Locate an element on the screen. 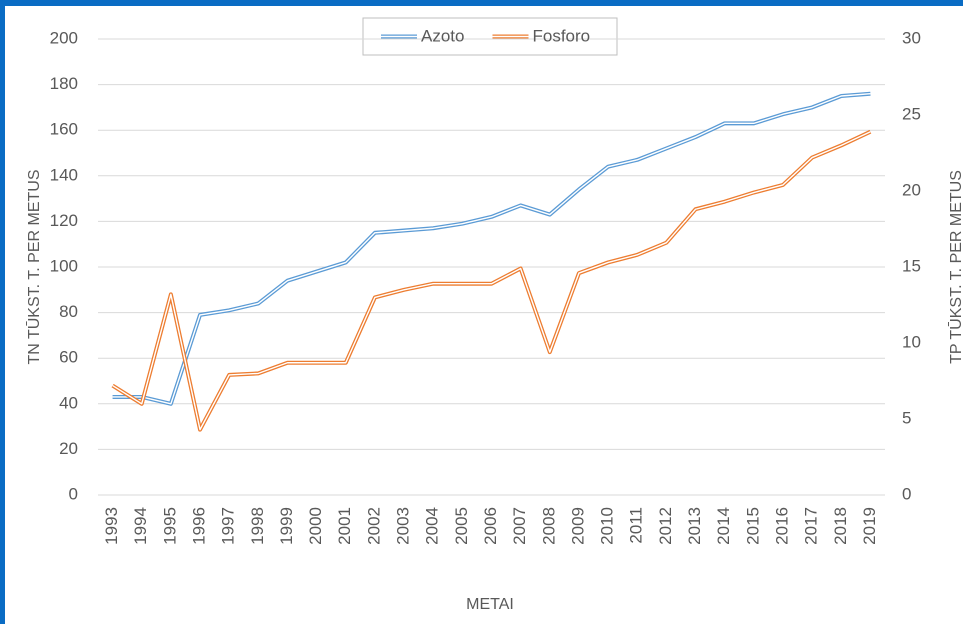  x-tick-label: 2008 is located at coordinates (548, 526).